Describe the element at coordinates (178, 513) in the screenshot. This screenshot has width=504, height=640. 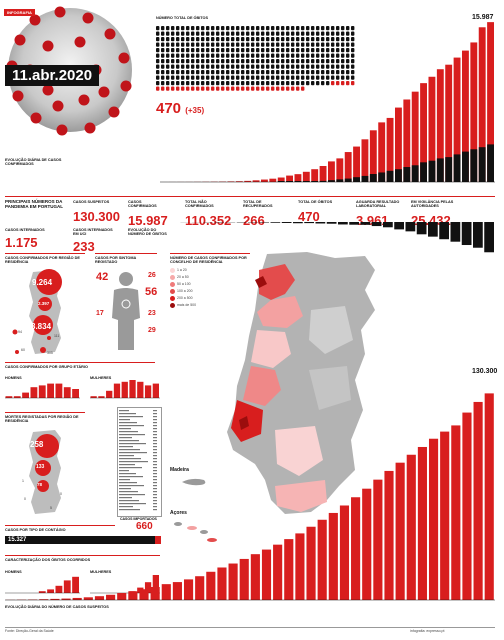
I see `acores-label: Açores` at that location.